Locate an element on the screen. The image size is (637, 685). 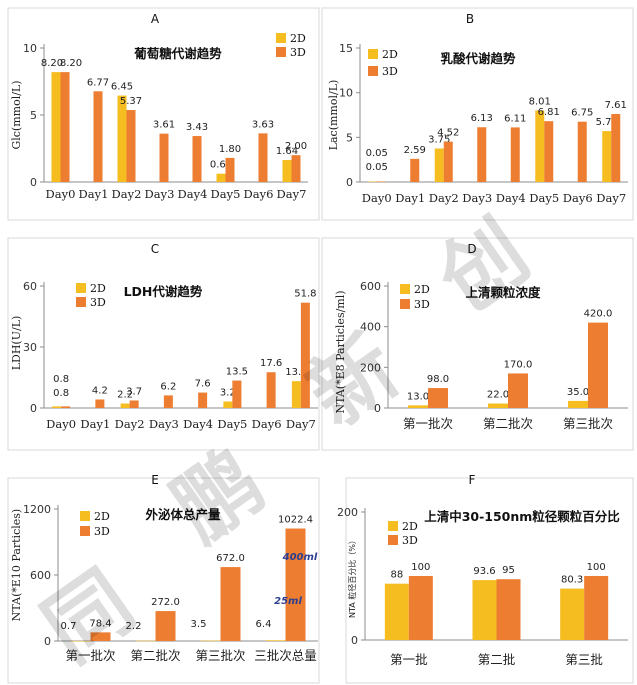
y-tick-label: 30 is located at coordinates (30, 347).